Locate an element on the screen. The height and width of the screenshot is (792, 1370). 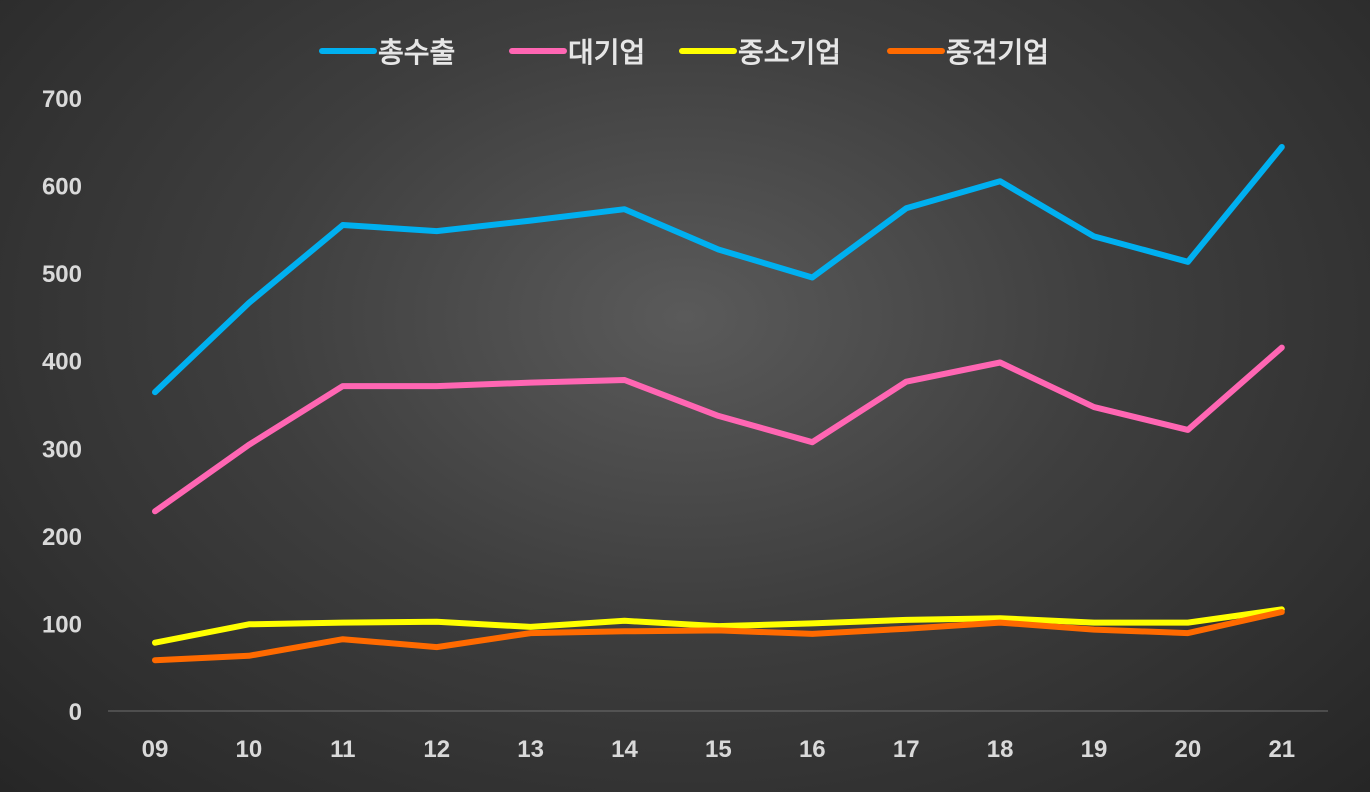
x-tick-label: 12 is located at coordinates (436, 749).